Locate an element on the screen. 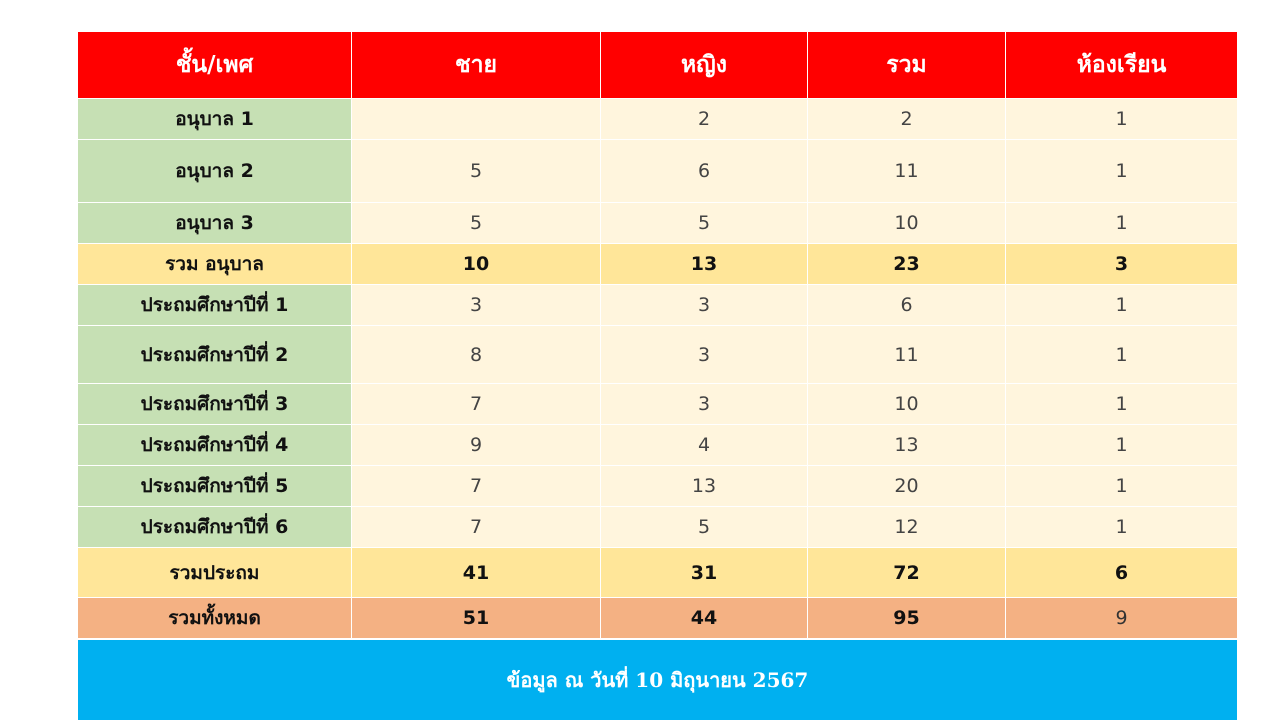  row-label: รวมทั้งหมด is located at coordinates (215, 618).